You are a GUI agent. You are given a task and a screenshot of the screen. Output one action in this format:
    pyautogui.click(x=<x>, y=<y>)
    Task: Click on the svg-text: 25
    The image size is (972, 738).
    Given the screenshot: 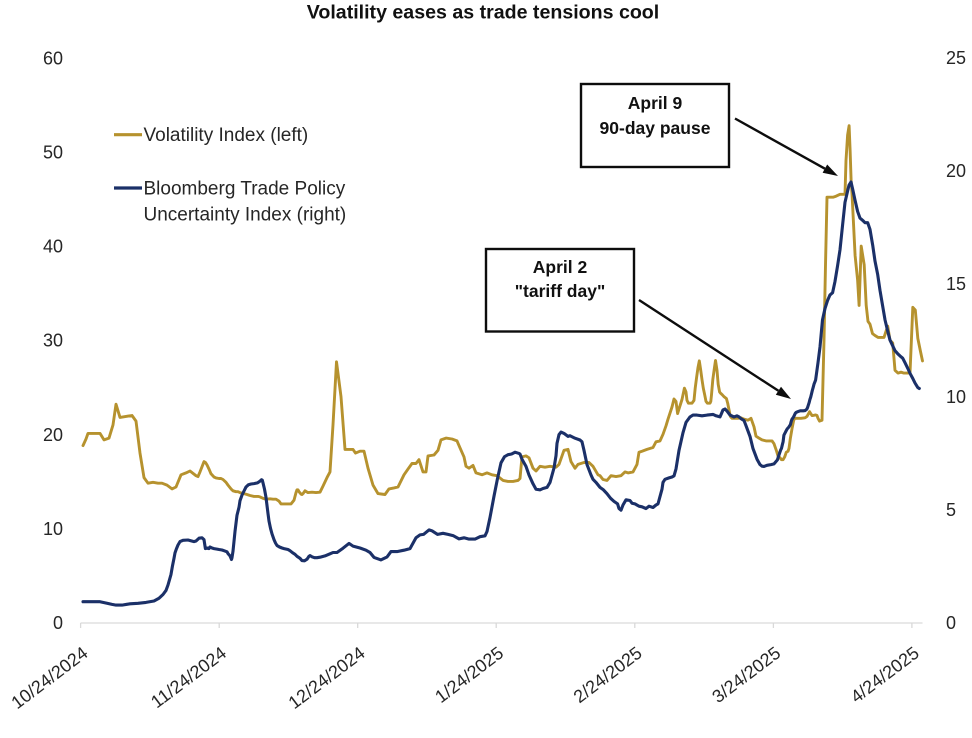 What is the action you would take?
    pyautogui.click(x=956, y=58)
    